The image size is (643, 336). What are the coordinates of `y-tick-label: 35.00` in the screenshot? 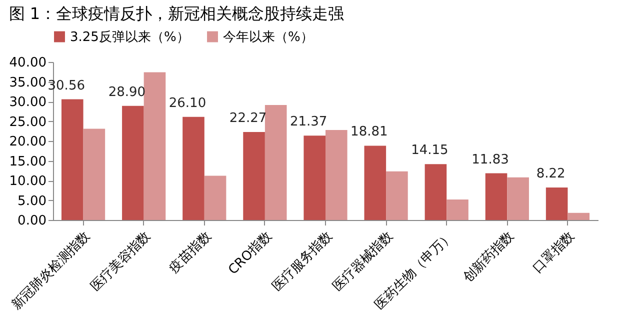 It's located at (27, 82).